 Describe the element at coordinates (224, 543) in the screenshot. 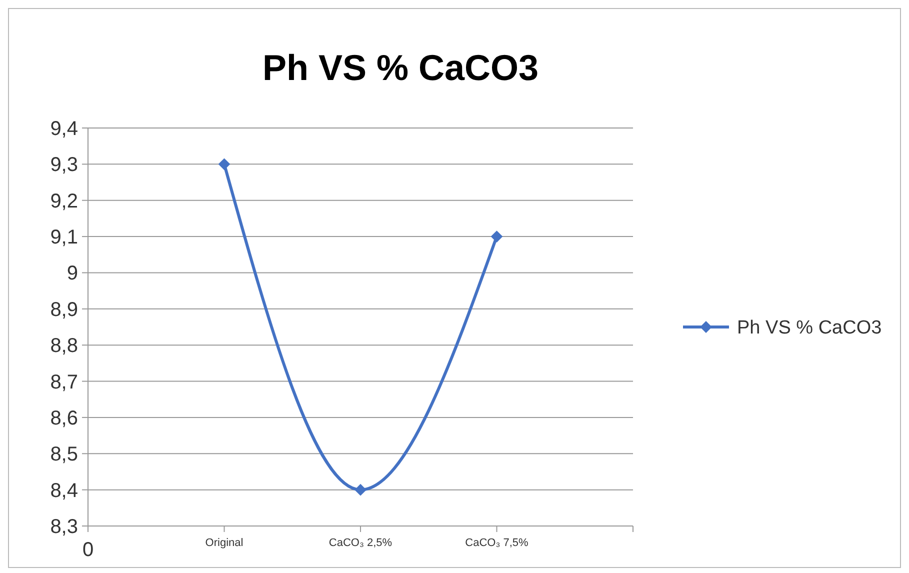

I see `x-tick-label: Original` at that location.